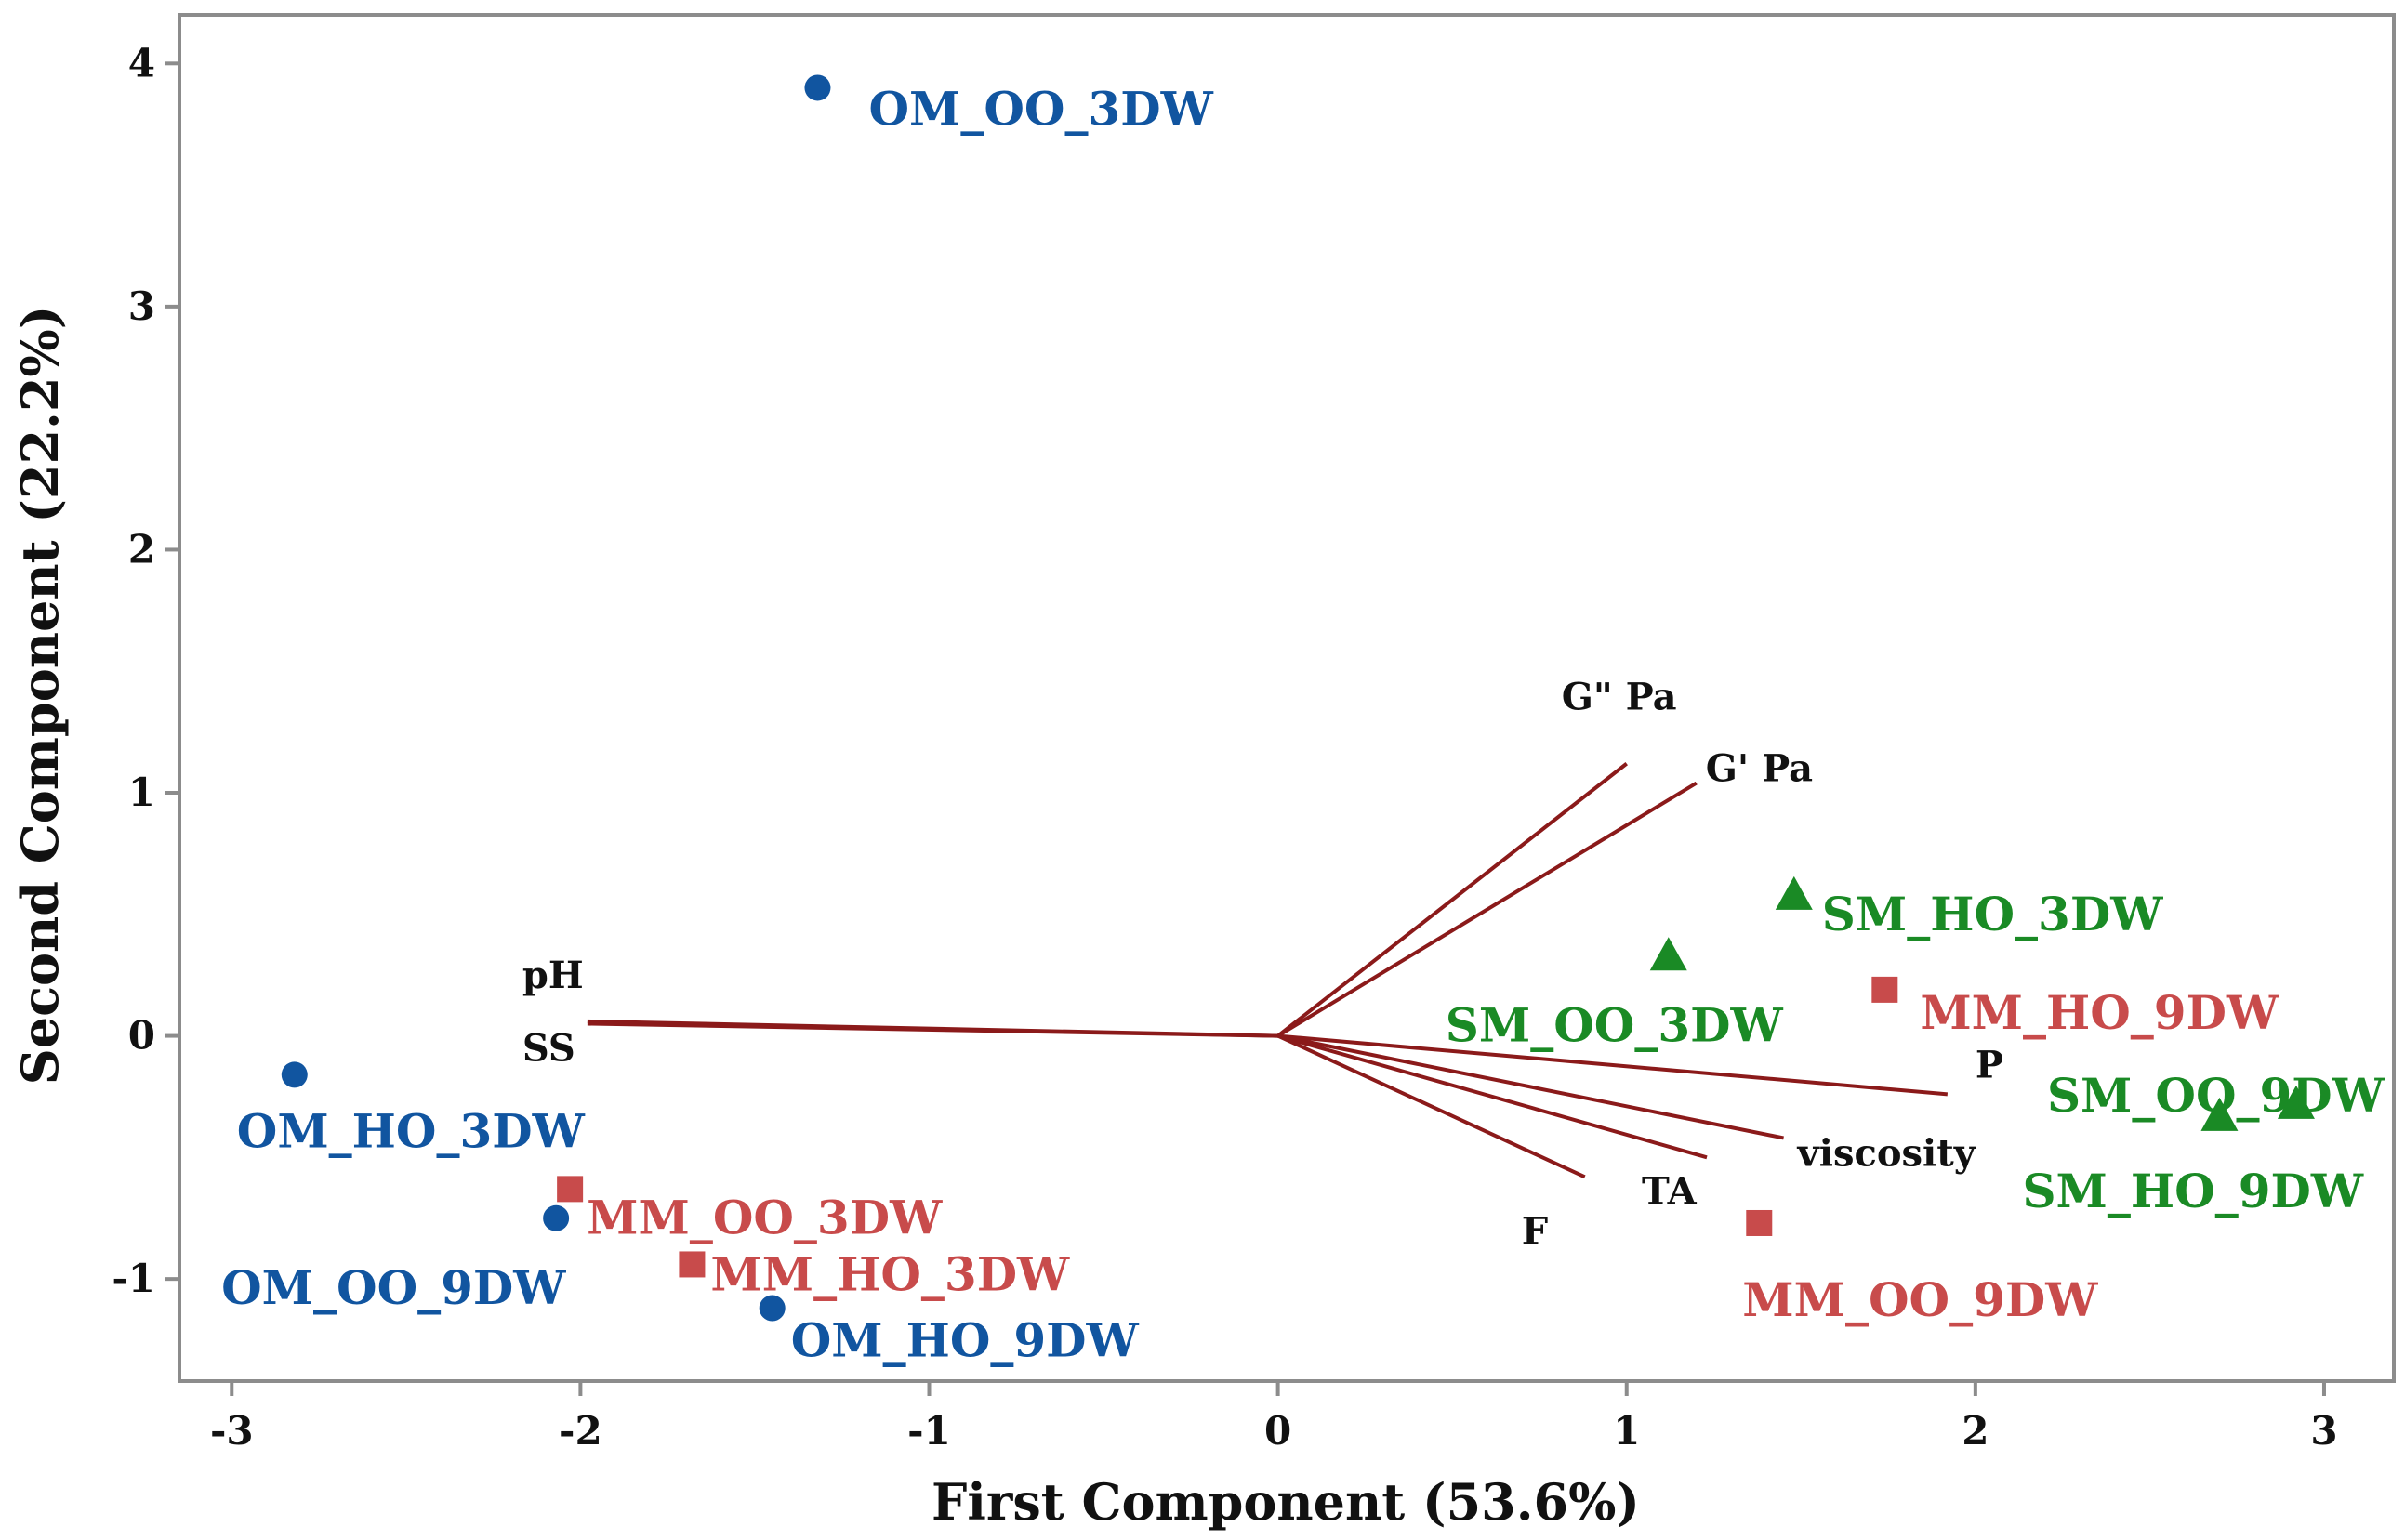  Describe the element at coordinates (1759, 769) in the screenshot. I see `loading-vector-label: G' Pa` at that location.